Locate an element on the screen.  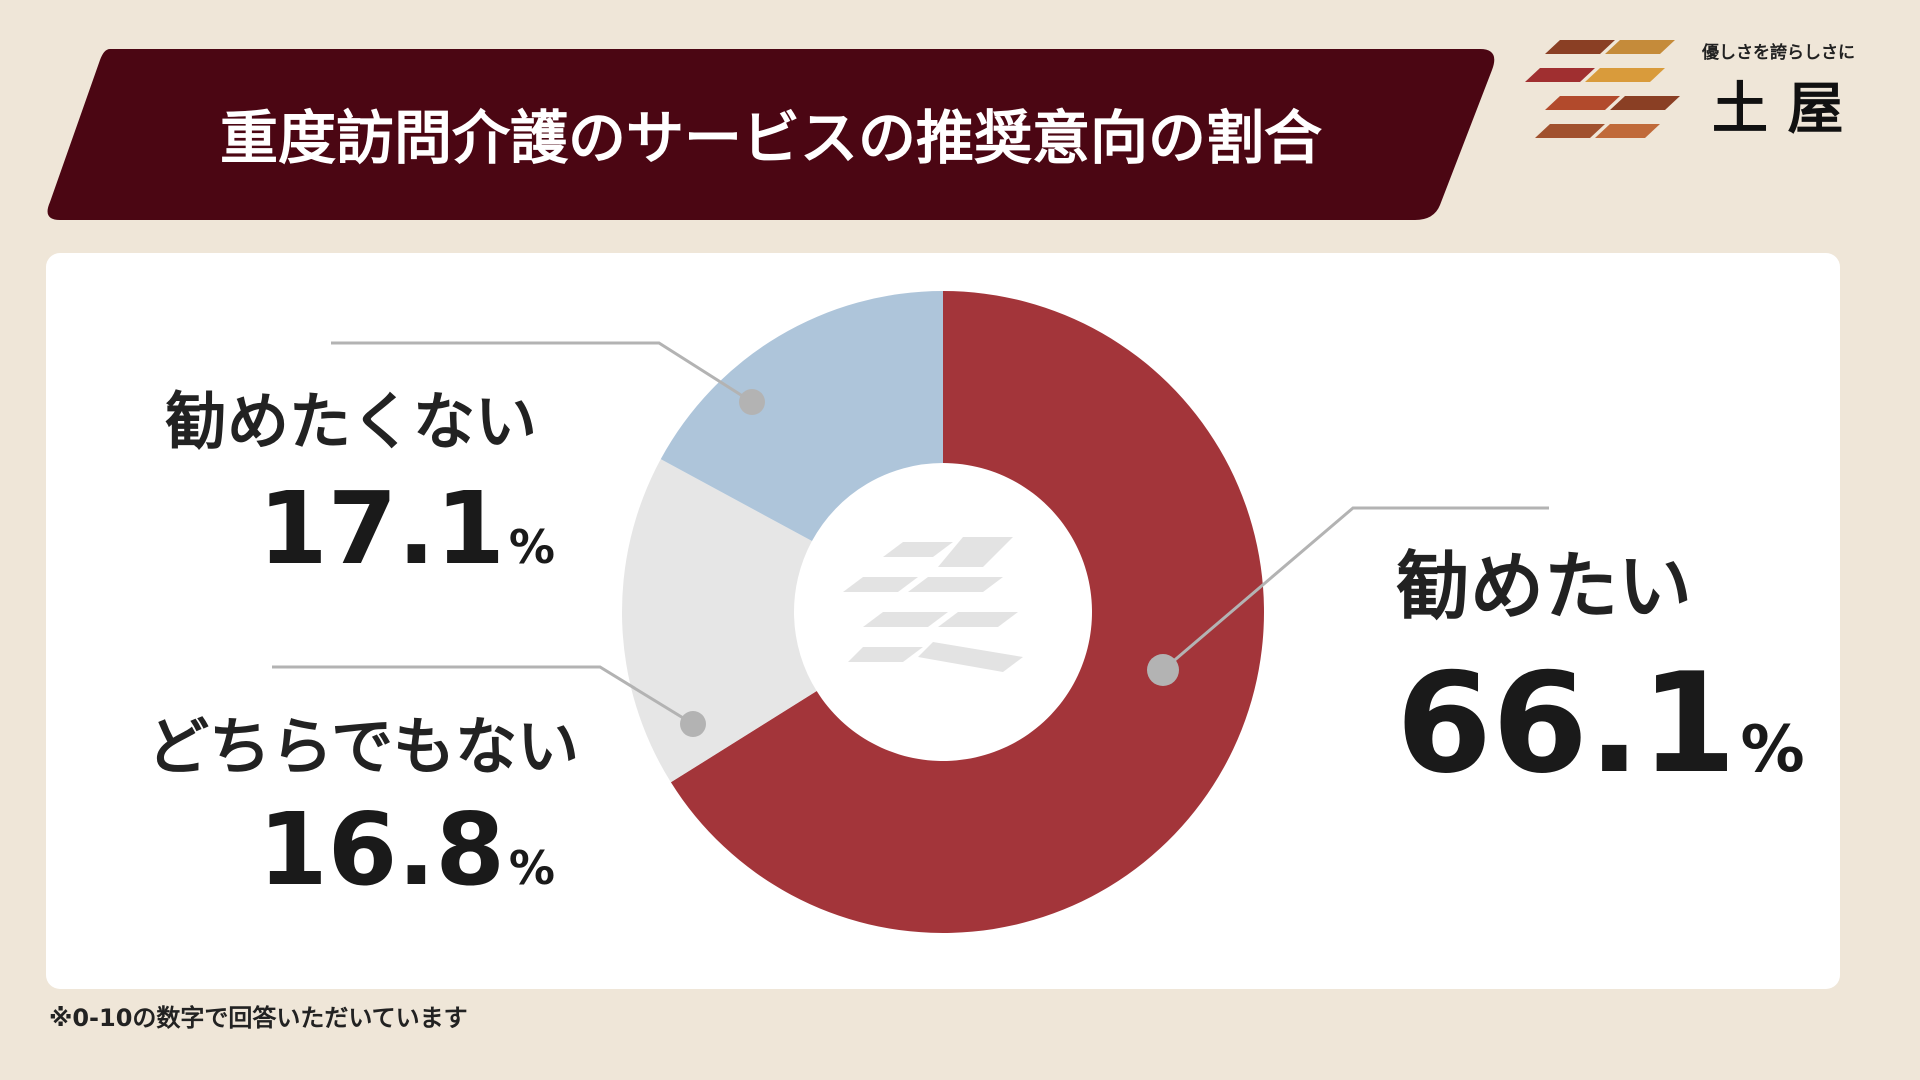
chart-title: 重度訪問介護のサービスの推奨意向の割合 is located at coordinates (771, 138).